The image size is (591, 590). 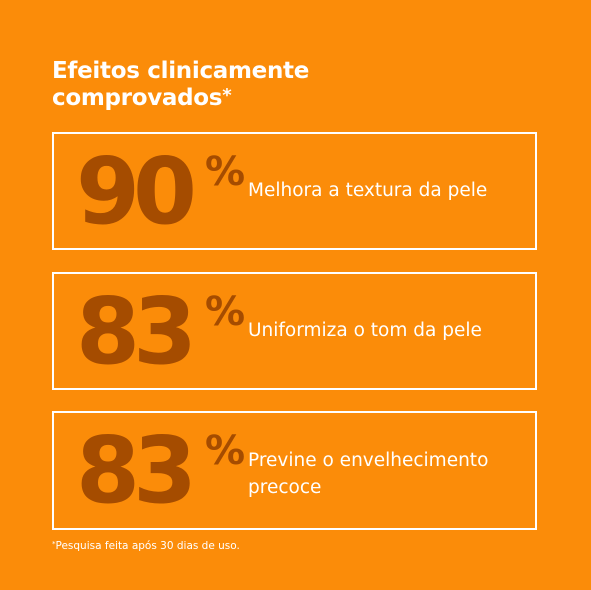 What do you see at coordinates (368, 474) in the screenshot?
I see `stat-description: Previne o envelhecimento precoce` at bounding box center [368, 474].